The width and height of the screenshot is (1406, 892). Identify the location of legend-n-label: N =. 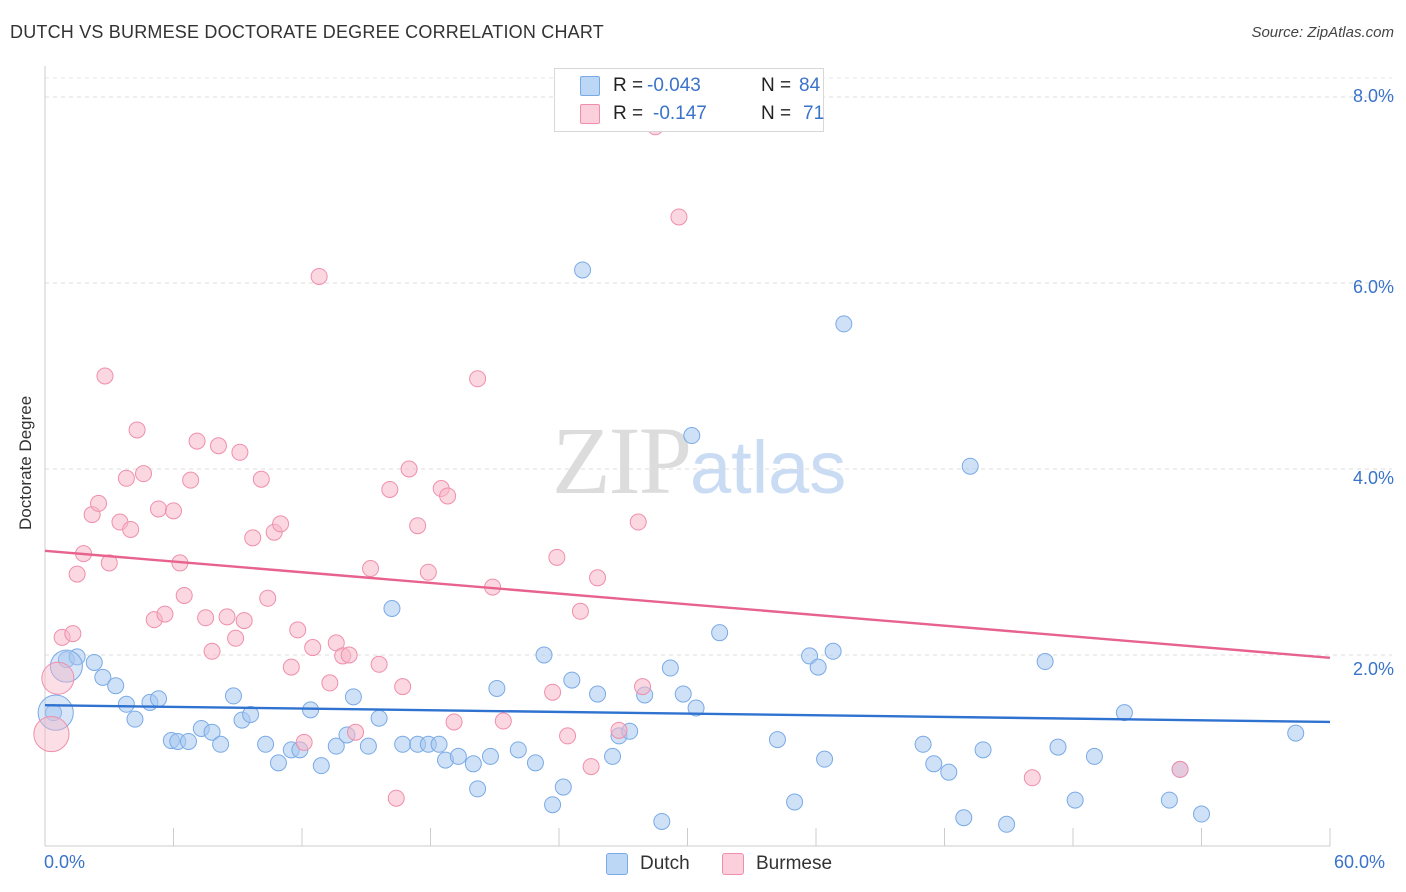
(776, 85).